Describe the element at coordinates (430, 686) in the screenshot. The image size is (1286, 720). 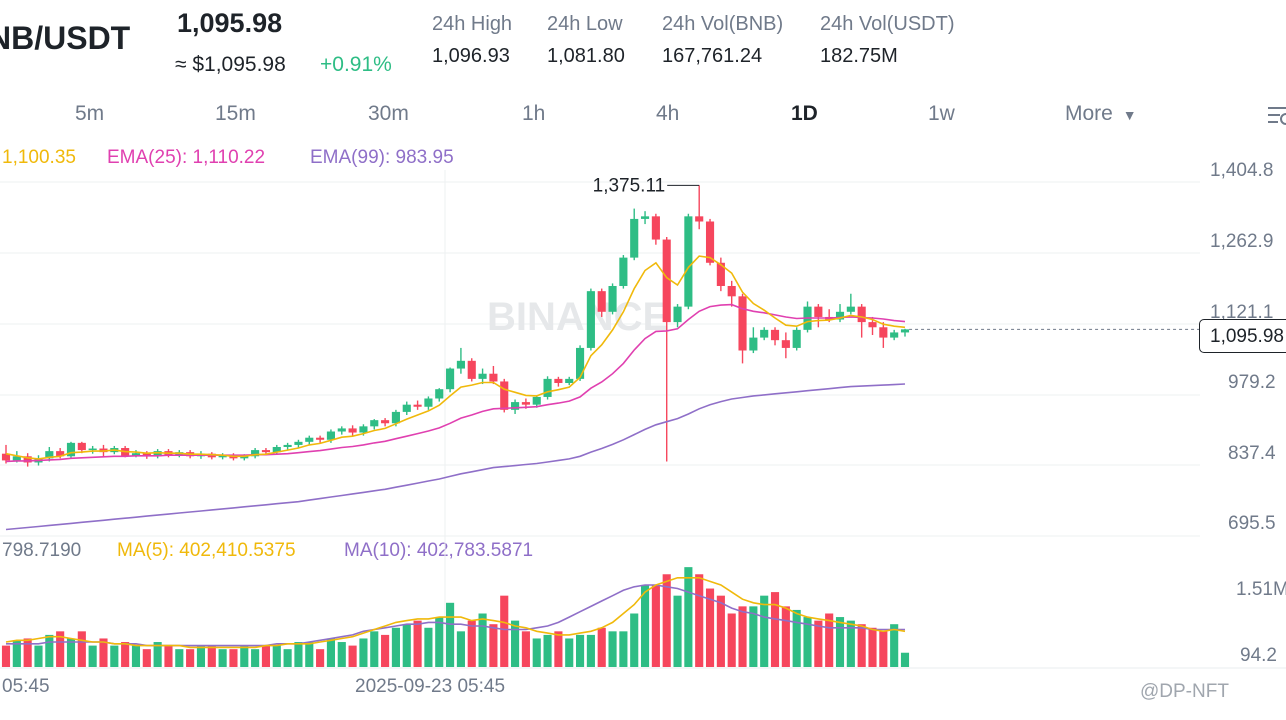
I see `time-axis-tick: 2025-09-23 05:45` at that location.